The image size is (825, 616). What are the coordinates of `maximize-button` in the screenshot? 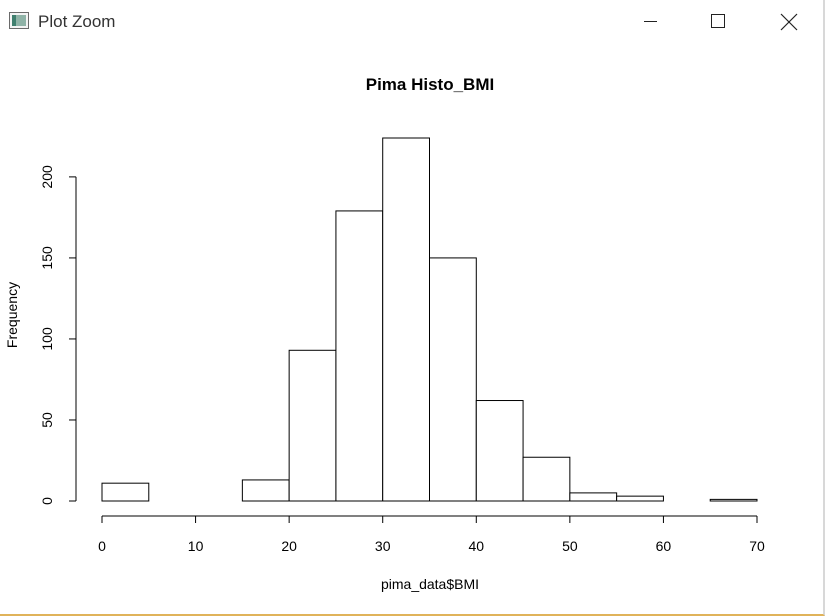 It's located at (718, 21).